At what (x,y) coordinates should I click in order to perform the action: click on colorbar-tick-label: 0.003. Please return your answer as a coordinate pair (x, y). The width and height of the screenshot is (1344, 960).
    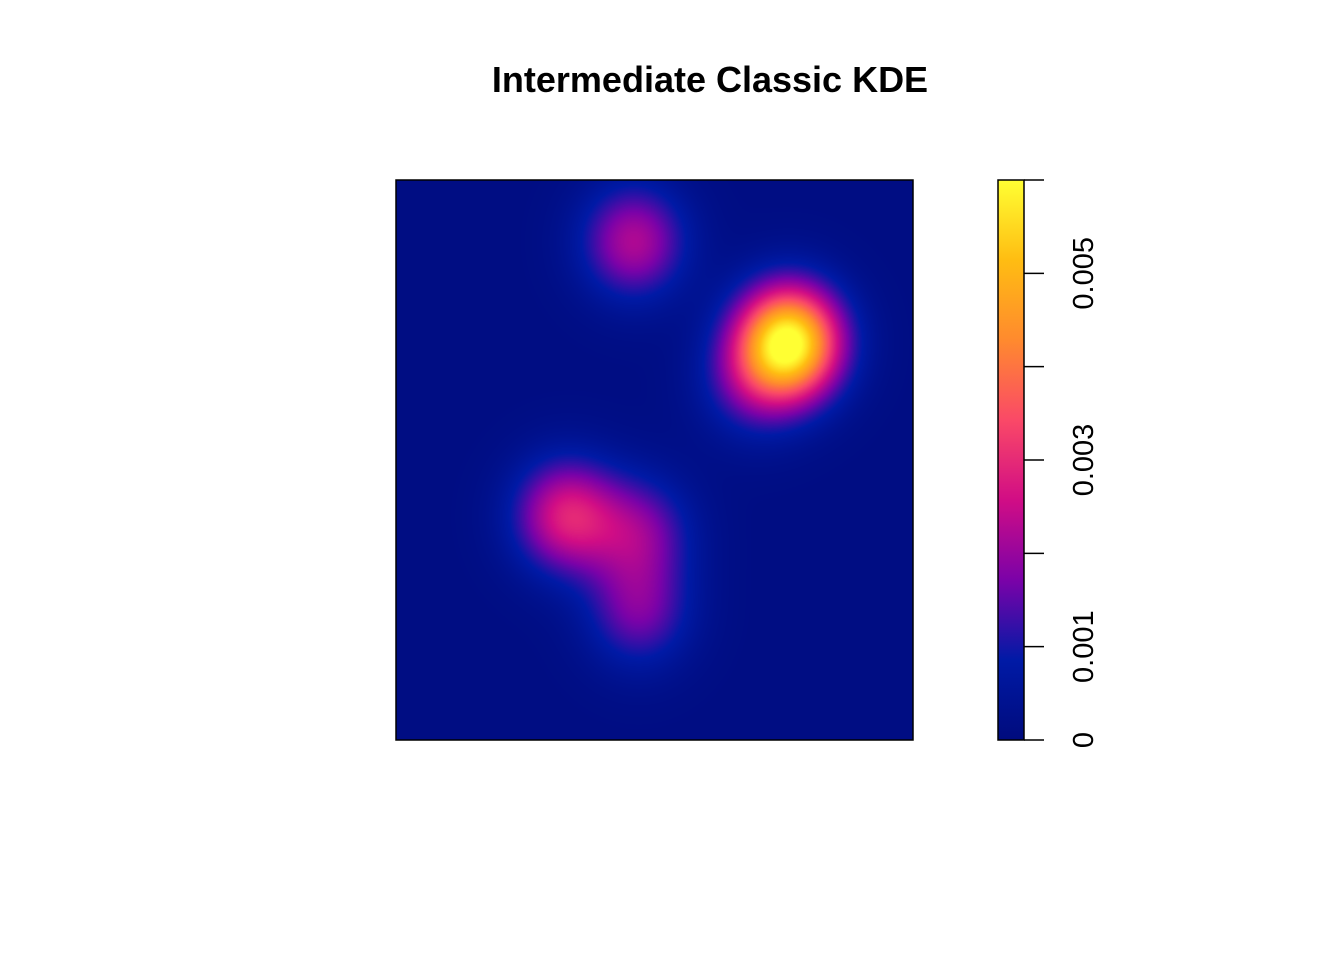
    Looking at the image, I should click on (1084, 460).